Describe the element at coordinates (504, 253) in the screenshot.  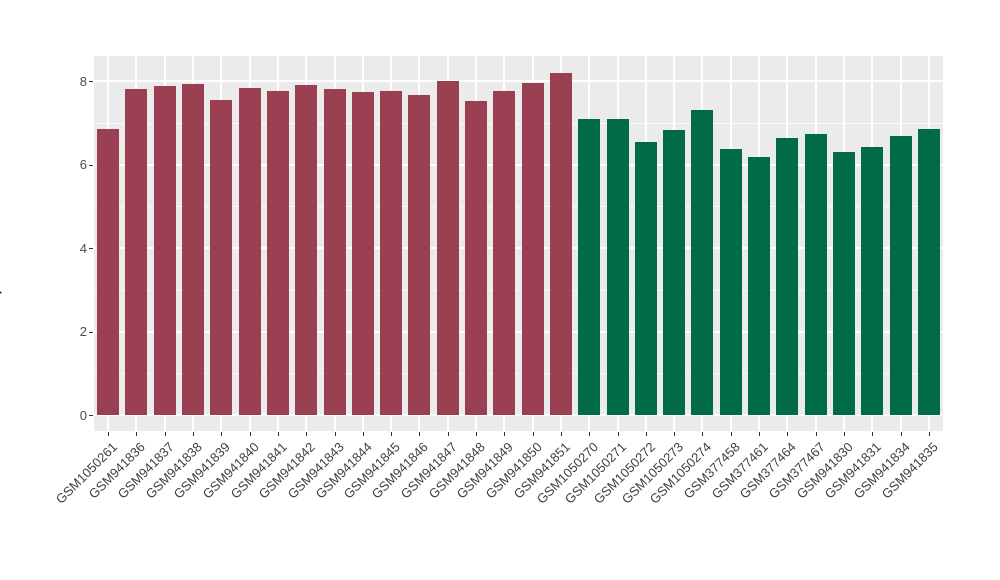
I see `bar-GSM941849` at that location.